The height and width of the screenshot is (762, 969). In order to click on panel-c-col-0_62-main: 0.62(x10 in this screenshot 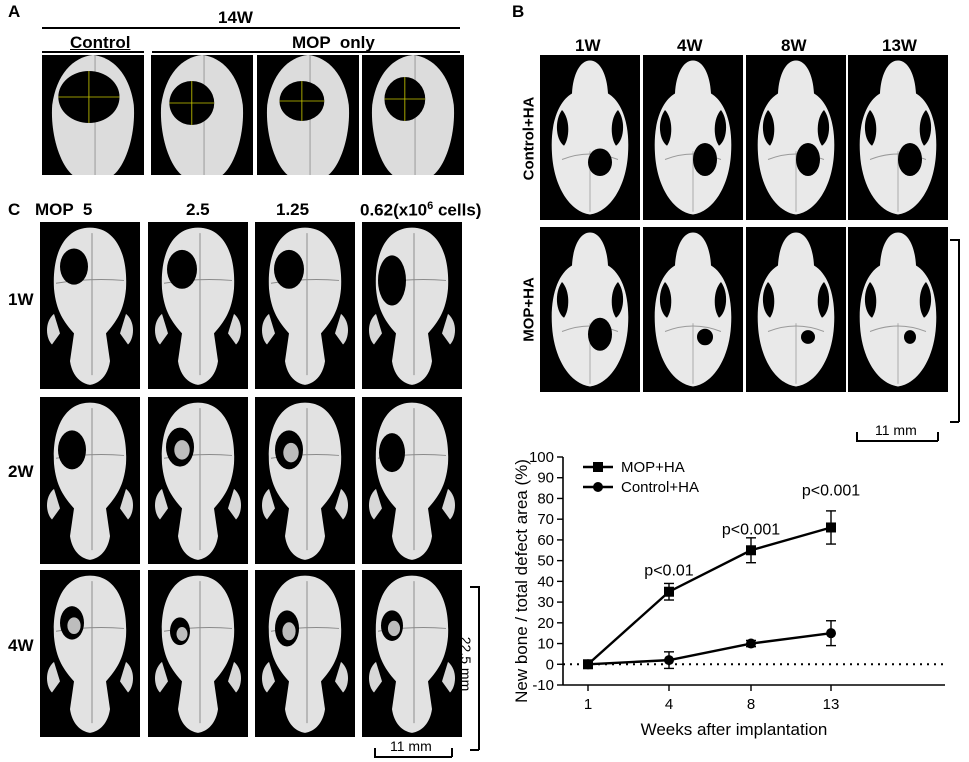, I will do `click(394, 210)`.